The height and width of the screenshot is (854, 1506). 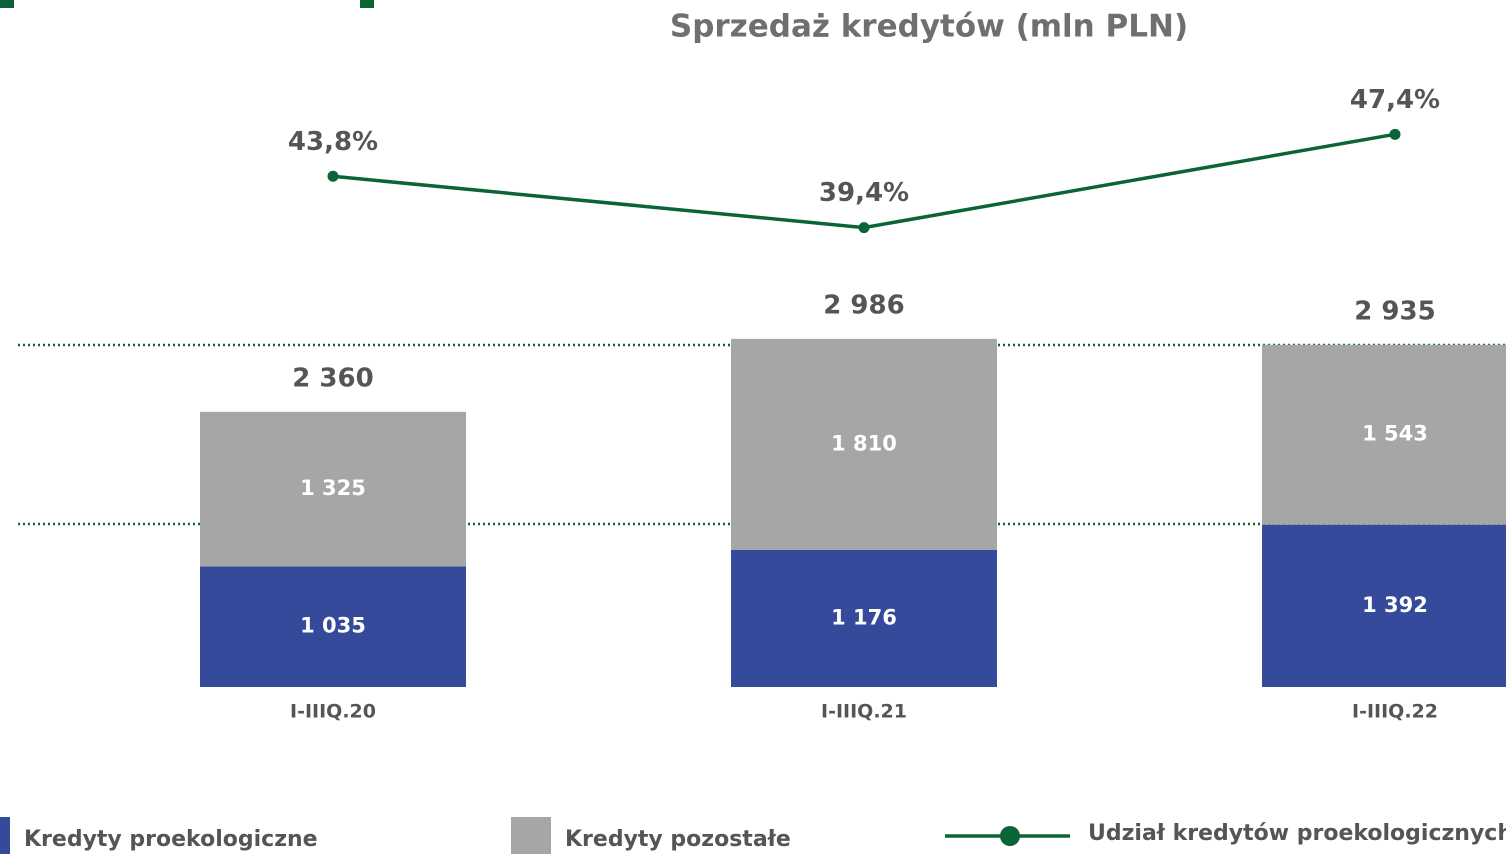 What do you see at coordinates (332, 378) in the screenshot?
I see `total-label: 2 360` at bounding box center [332, 378].